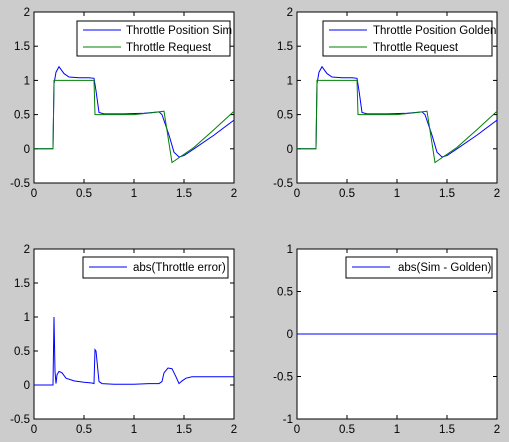 Image resolution: width=509 pixels, height=442 pixels. Describe the element at coordinates (444, 268) in the screenshot. I see `legend-label: abs(Sim - Golden)` at that location.